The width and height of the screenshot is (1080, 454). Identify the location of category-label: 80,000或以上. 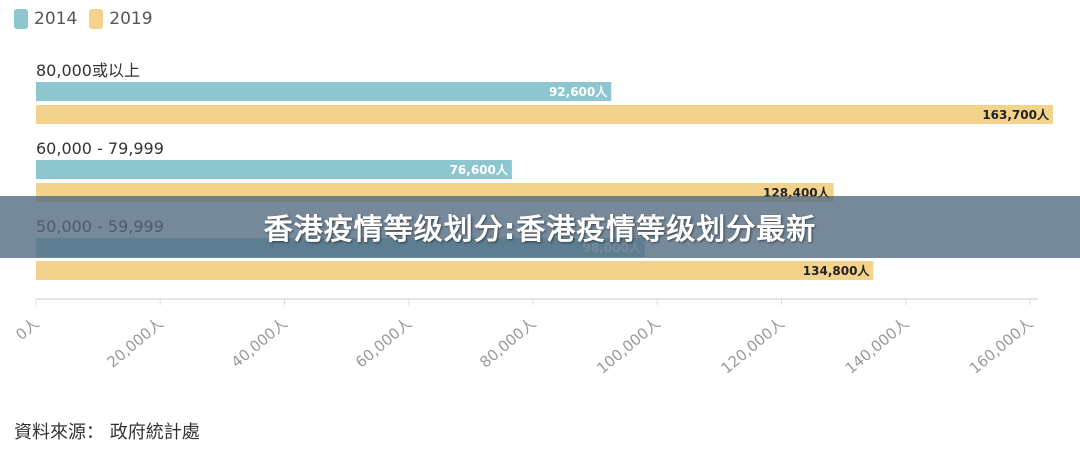
(88, 70).